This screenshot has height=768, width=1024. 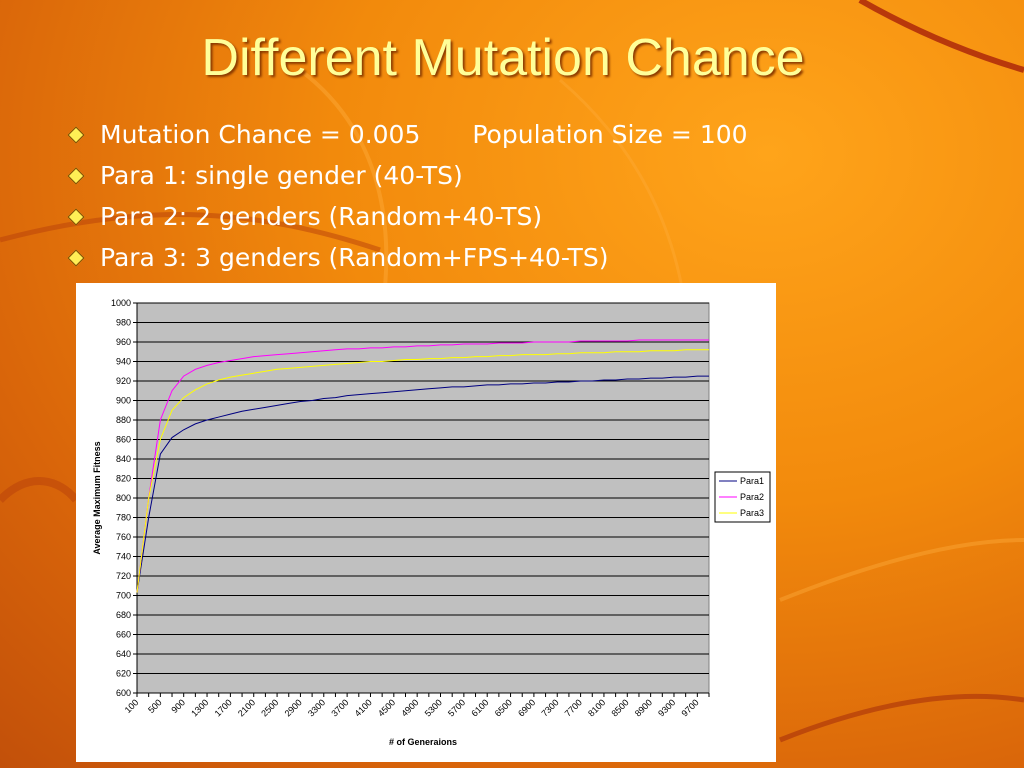 I want to click on bullet: Para 1: single gender (40-TS), so click(x=407, y=175).